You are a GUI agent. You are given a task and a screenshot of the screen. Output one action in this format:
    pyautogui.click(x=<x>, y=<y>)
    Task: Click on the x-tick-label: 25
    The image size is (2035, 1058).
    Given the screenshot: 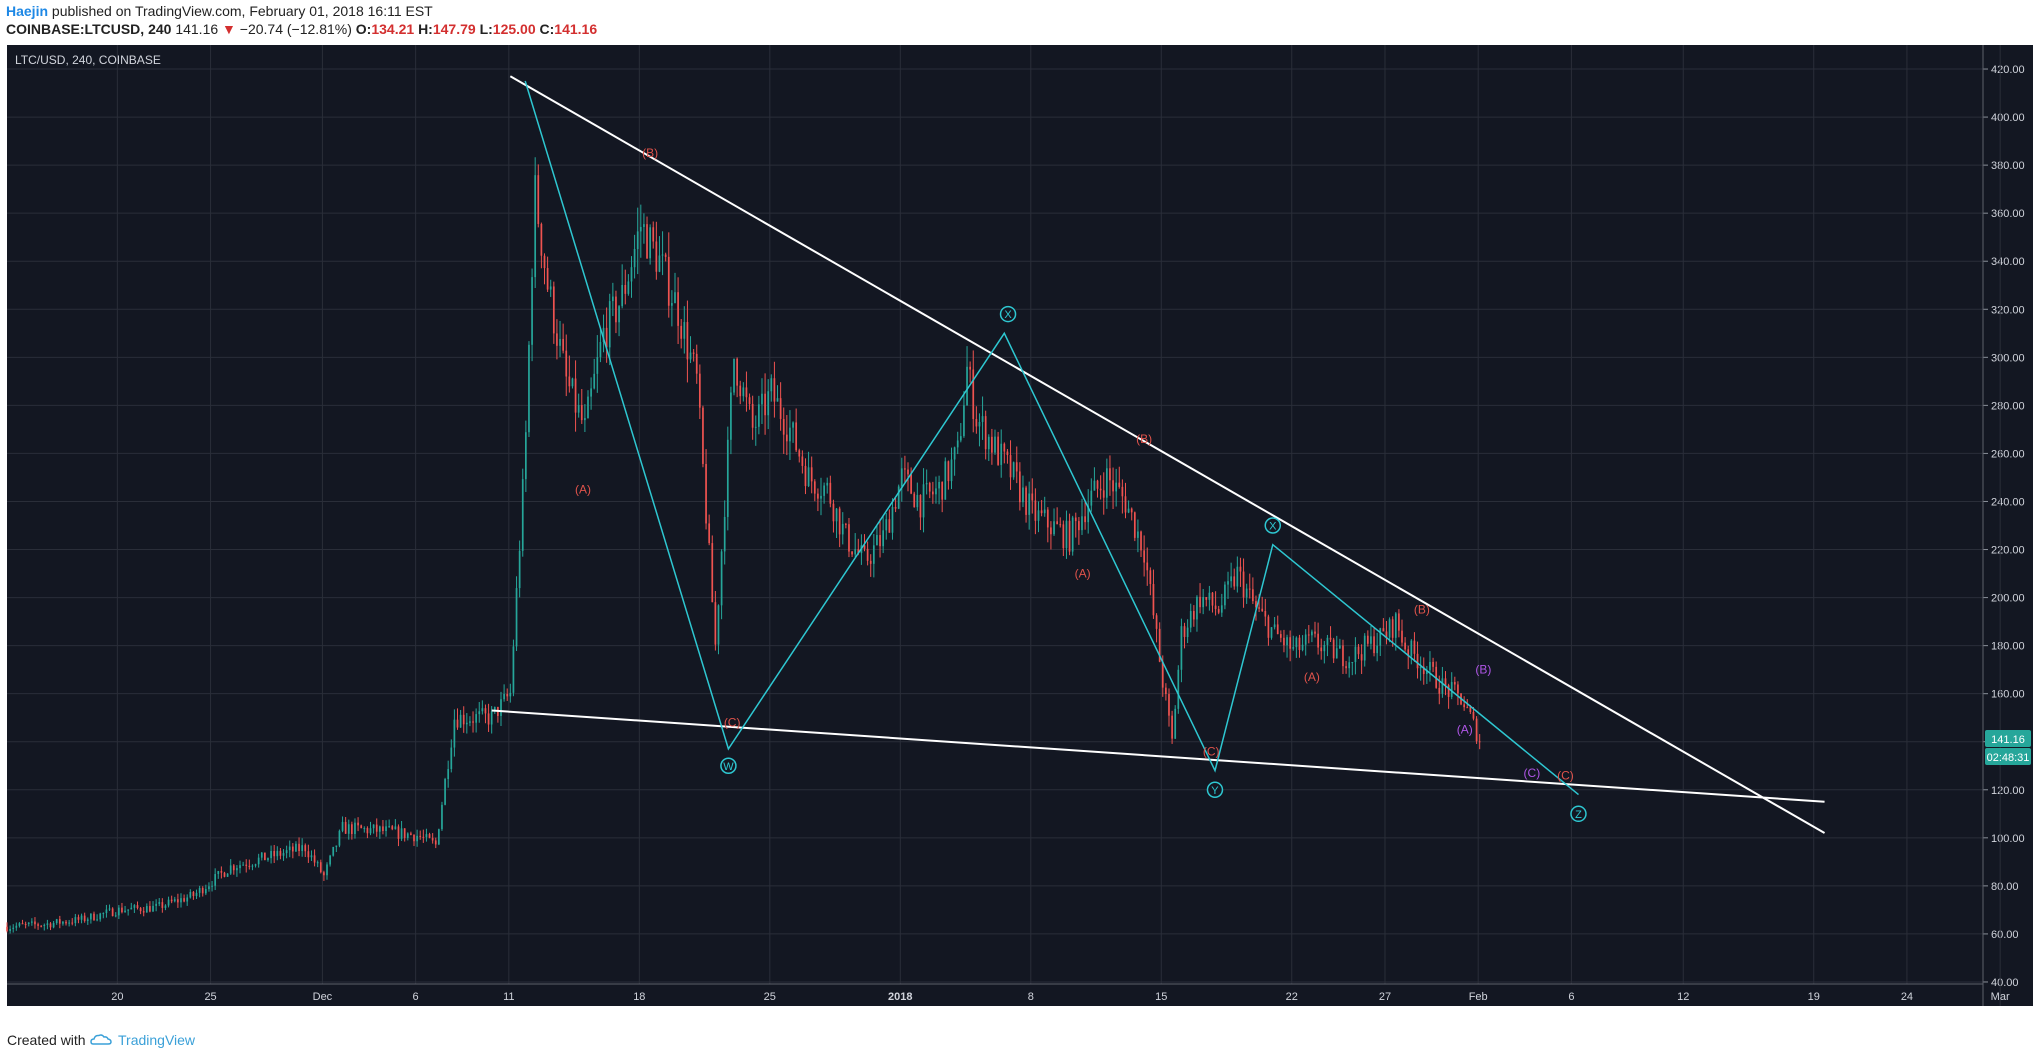 What is the action you would take?
    pyautogui.click(x=770, y=997)
    